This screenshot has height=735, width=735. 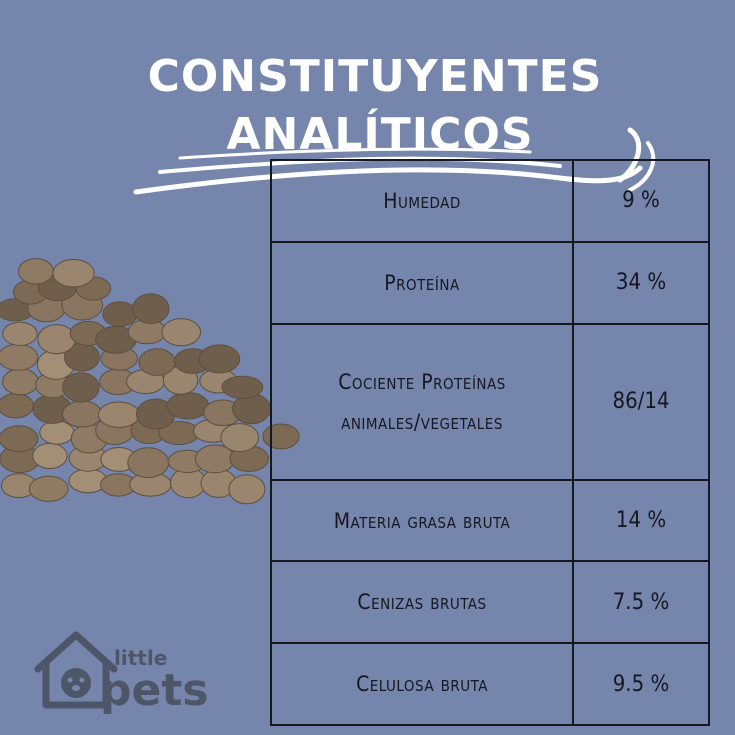 What do you see at coordinates (154, 690) in the screenshot?
I see `logo-text-pets: pets` at bounding box center [154, 690].